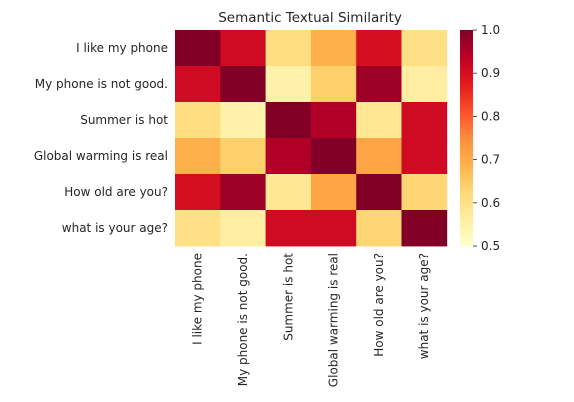  What do you see at coordinates (424, 306) in the screenshot?
I see `column-tick-label: what is your age?` at bounding box center [424, 306].